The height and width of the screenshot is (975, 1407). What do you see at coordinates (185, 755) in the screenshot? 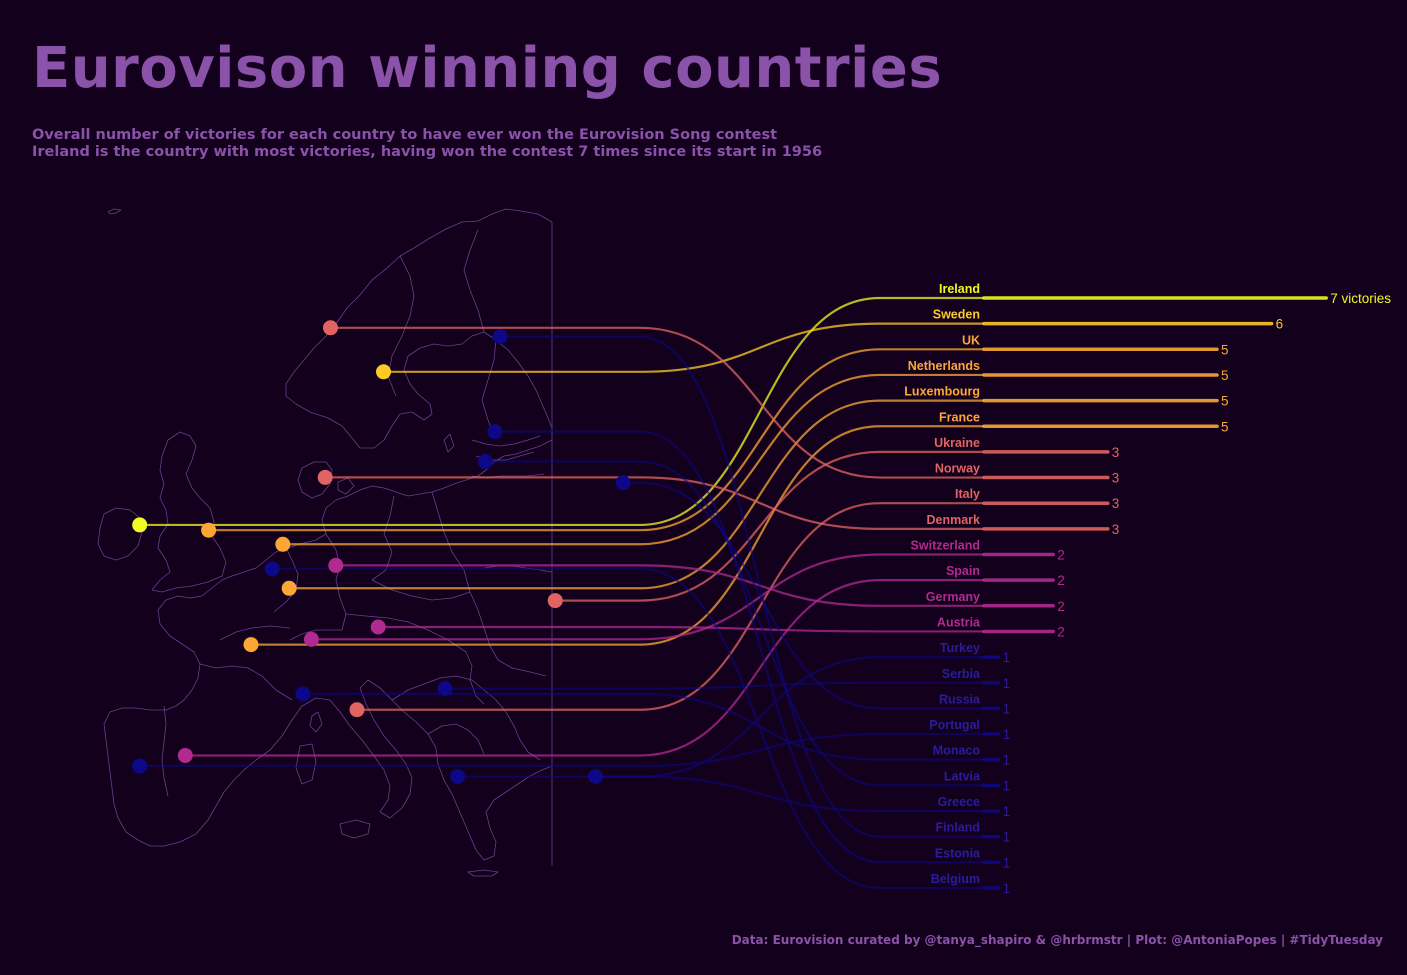
I see `map-point-spain` at bounding box center [185, 755].